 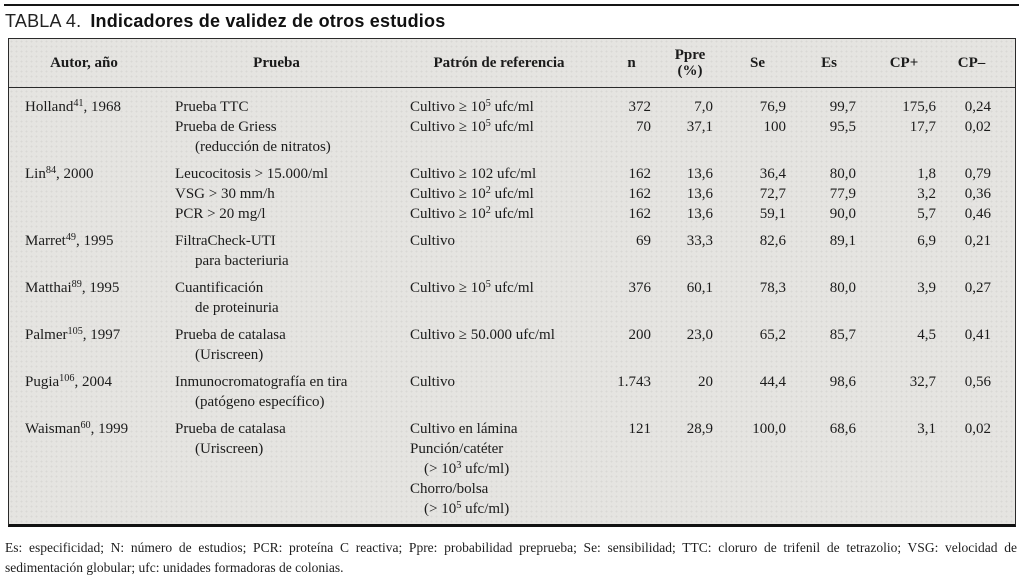 What do you see at coordinates (977, 127) in the screenshot?
I see `cell-cp-minus: 0,02` at bounding box center [977, 127].